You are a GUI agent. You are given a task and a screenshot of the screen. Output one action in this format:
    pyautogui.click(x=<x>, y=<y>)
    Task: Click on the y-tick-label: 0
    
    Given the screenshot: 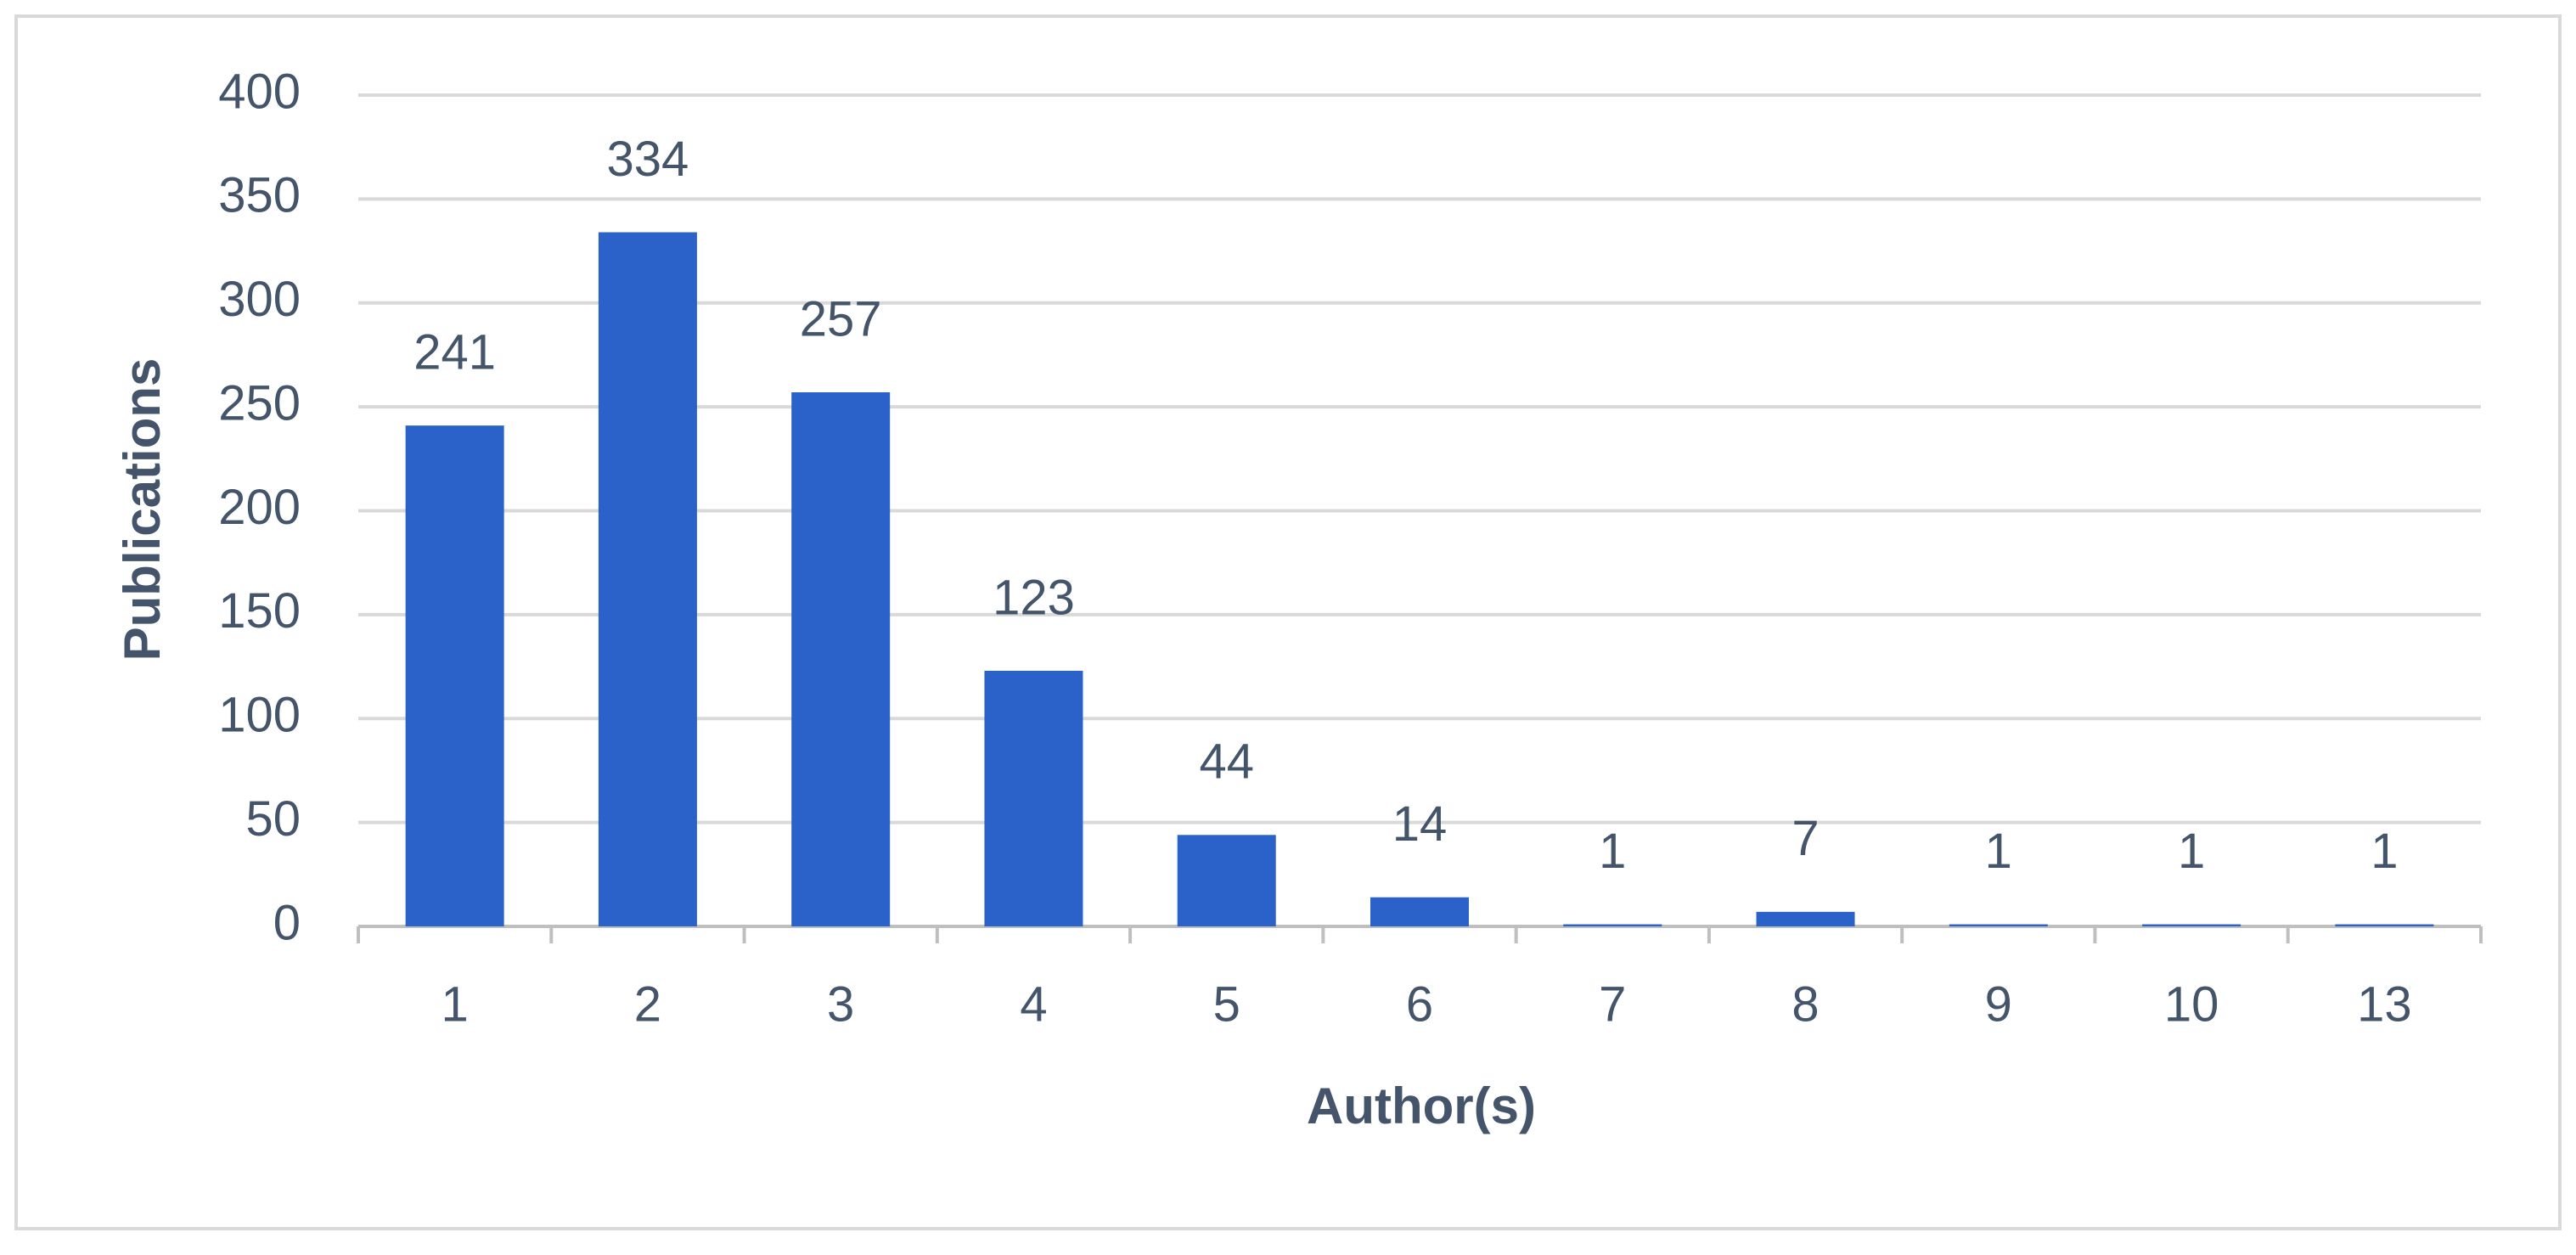 What is the action you would take?
    pyautogui.click(x=287, y=922)
    